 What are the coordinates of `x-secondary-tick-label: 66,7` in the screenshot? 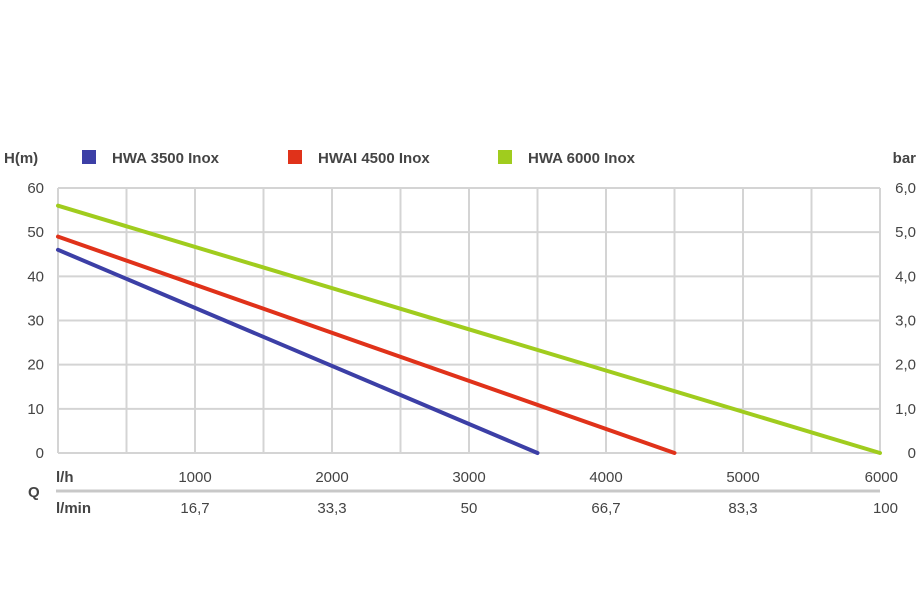 It's located at (605, 508).